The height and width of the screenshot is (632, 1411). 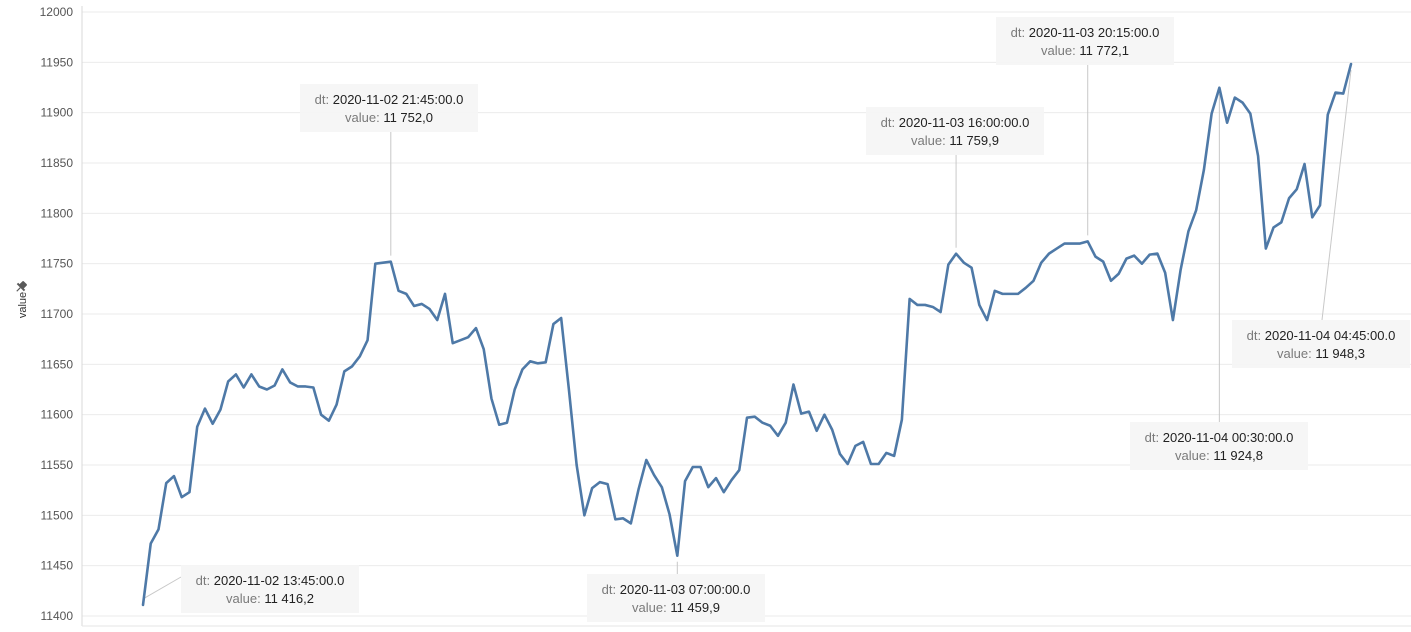 I want to click on y-axis-title: value, so click(x=23, y=305).